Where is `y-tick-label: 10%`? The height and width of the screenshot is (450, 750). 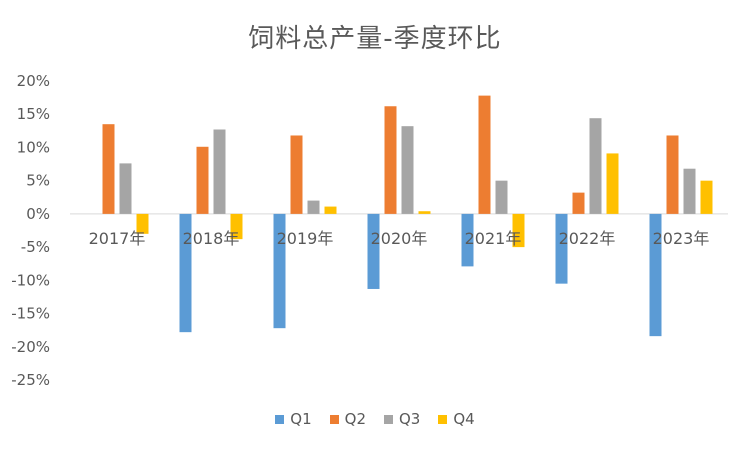 y-tick-label: 10% is located at coordinates (33, 147).